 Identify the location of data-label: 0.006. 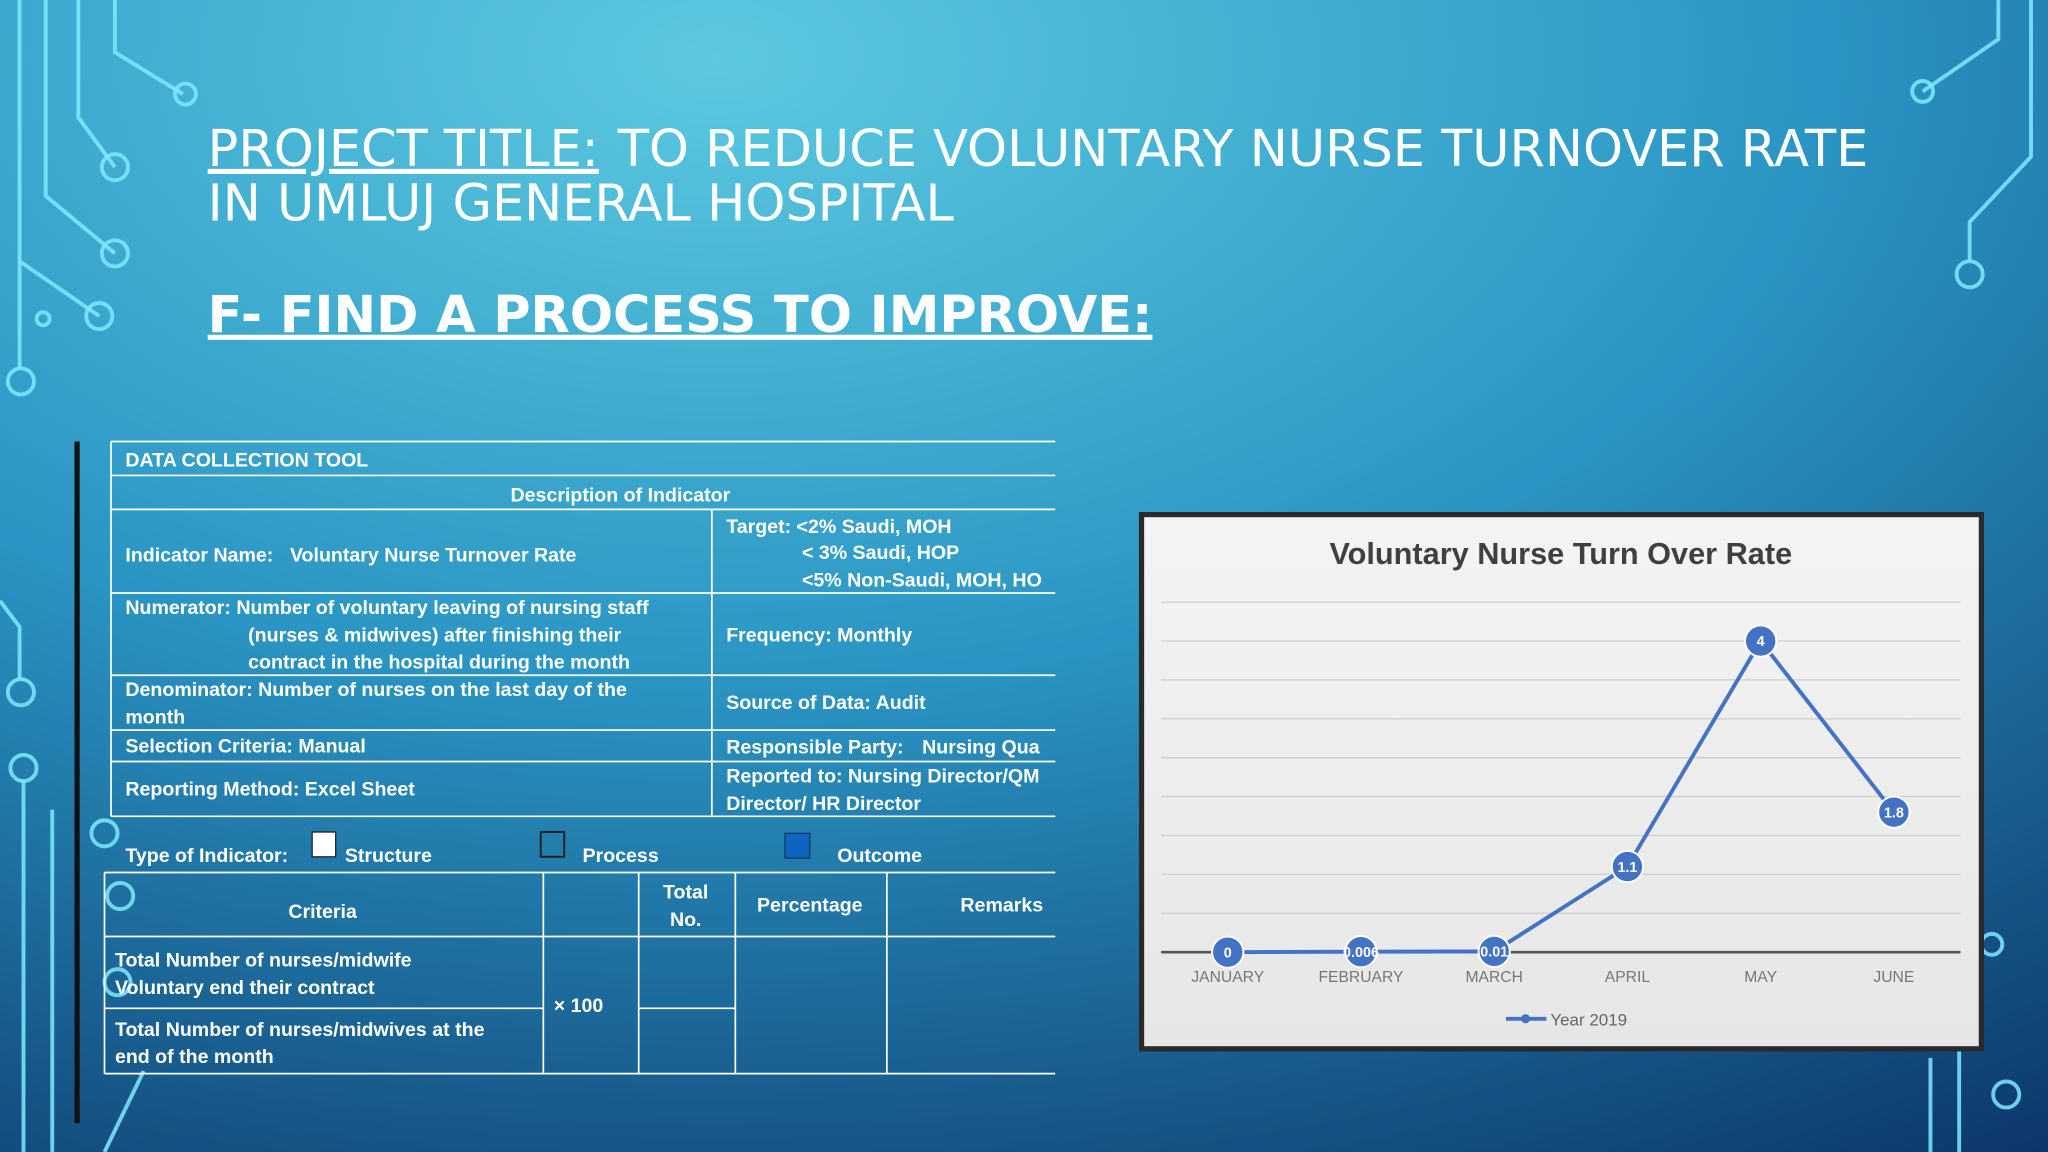
(1361, 953).